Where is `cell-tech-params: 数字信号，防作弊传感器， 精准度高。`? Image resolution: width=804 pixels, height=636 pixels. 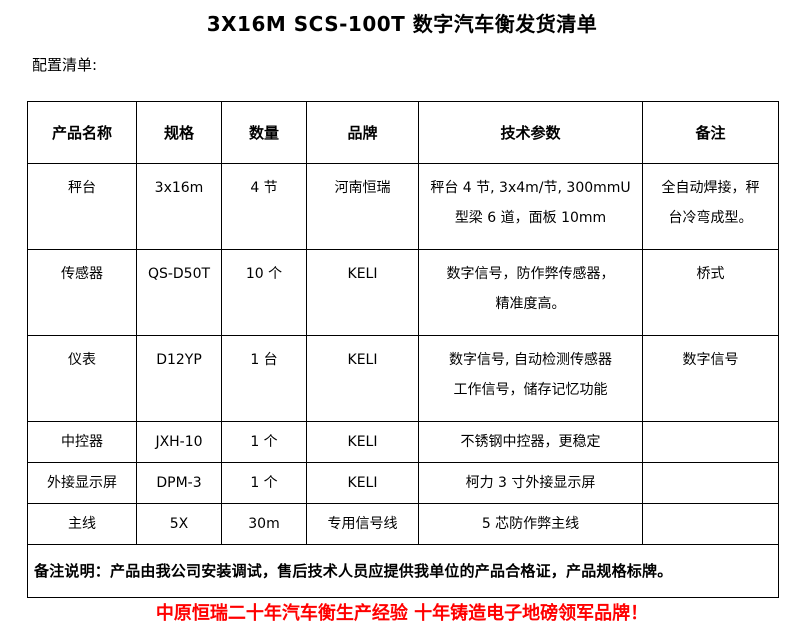
cell-tech-params: 数字信号，防作弊传感器， 精准度高。 is located at coordinates (530, 292).